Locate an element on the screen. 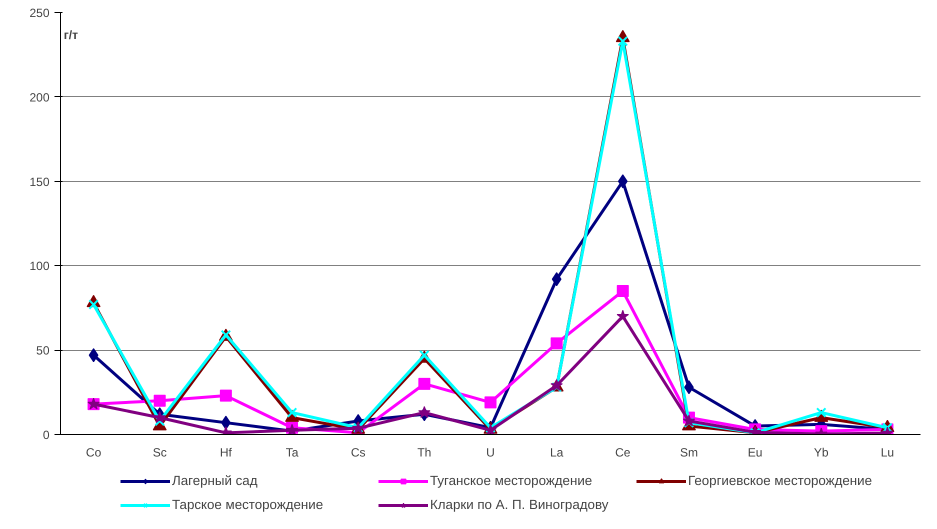 Image resolution: width=937 pixels, height=529 pixels. y-tick-label: 150 is located at coordinates (39, 181).